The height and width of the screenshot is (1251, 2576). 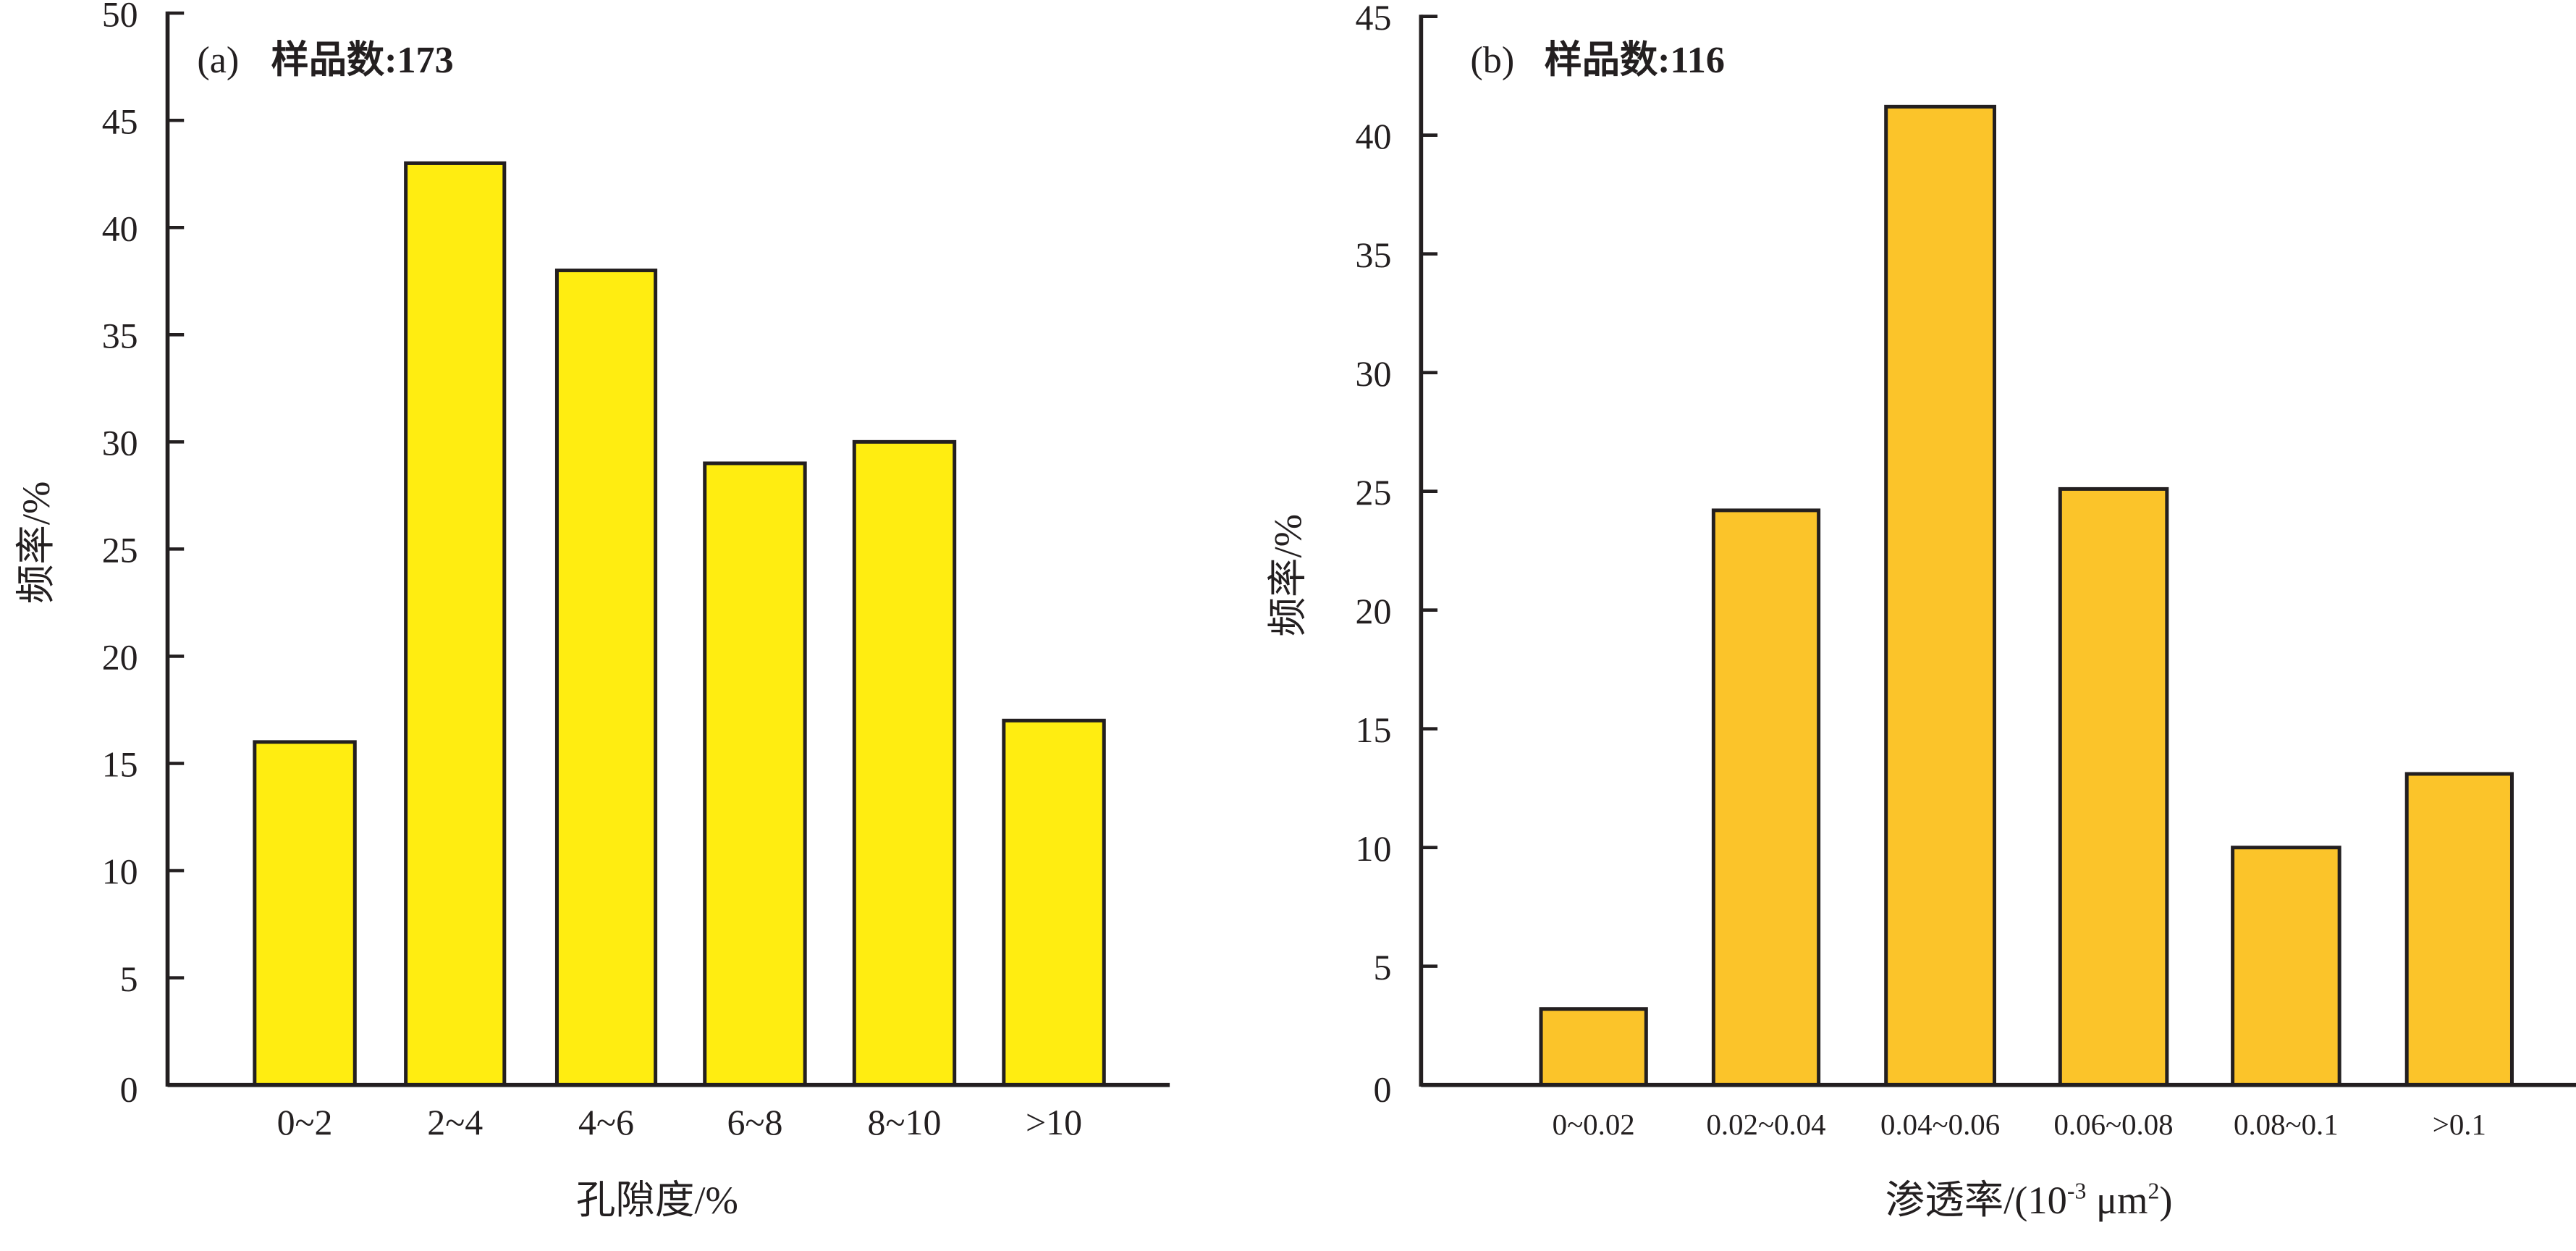 I want to click on y-axis-title-a: 频率/%, so click(x=36, y=543).